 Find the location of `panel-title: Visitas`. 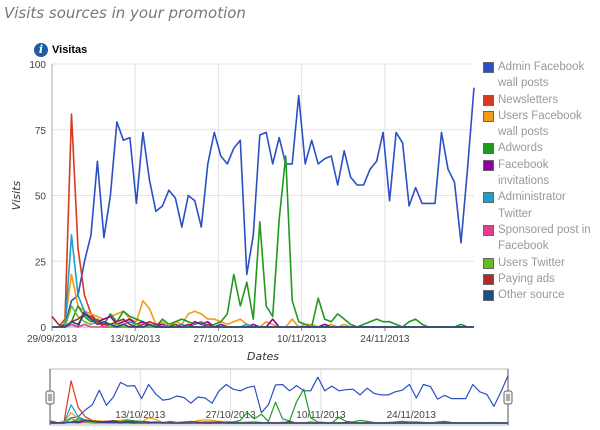

panel-title: Visitas is located at coordinates (70, 50).